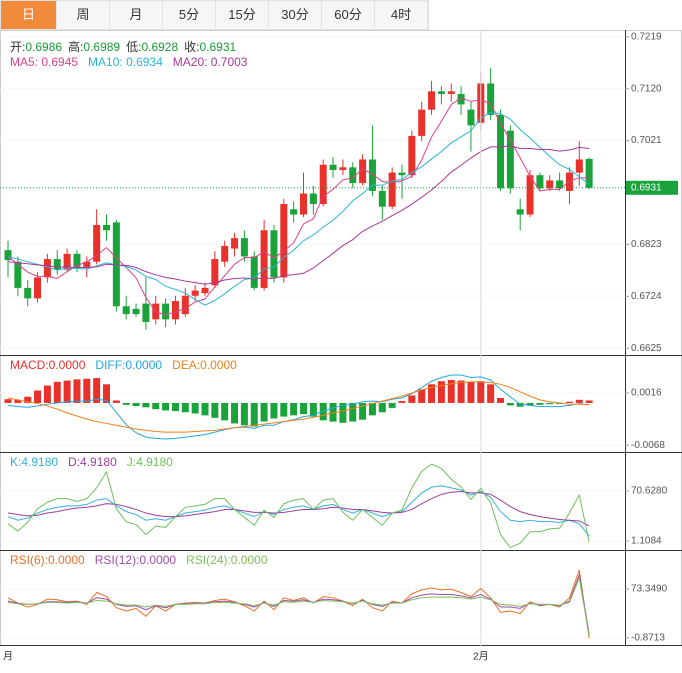 The width and height of the screenshot is (682, 673). I want to click on quote-value: 0.6989, so click(101, 47).